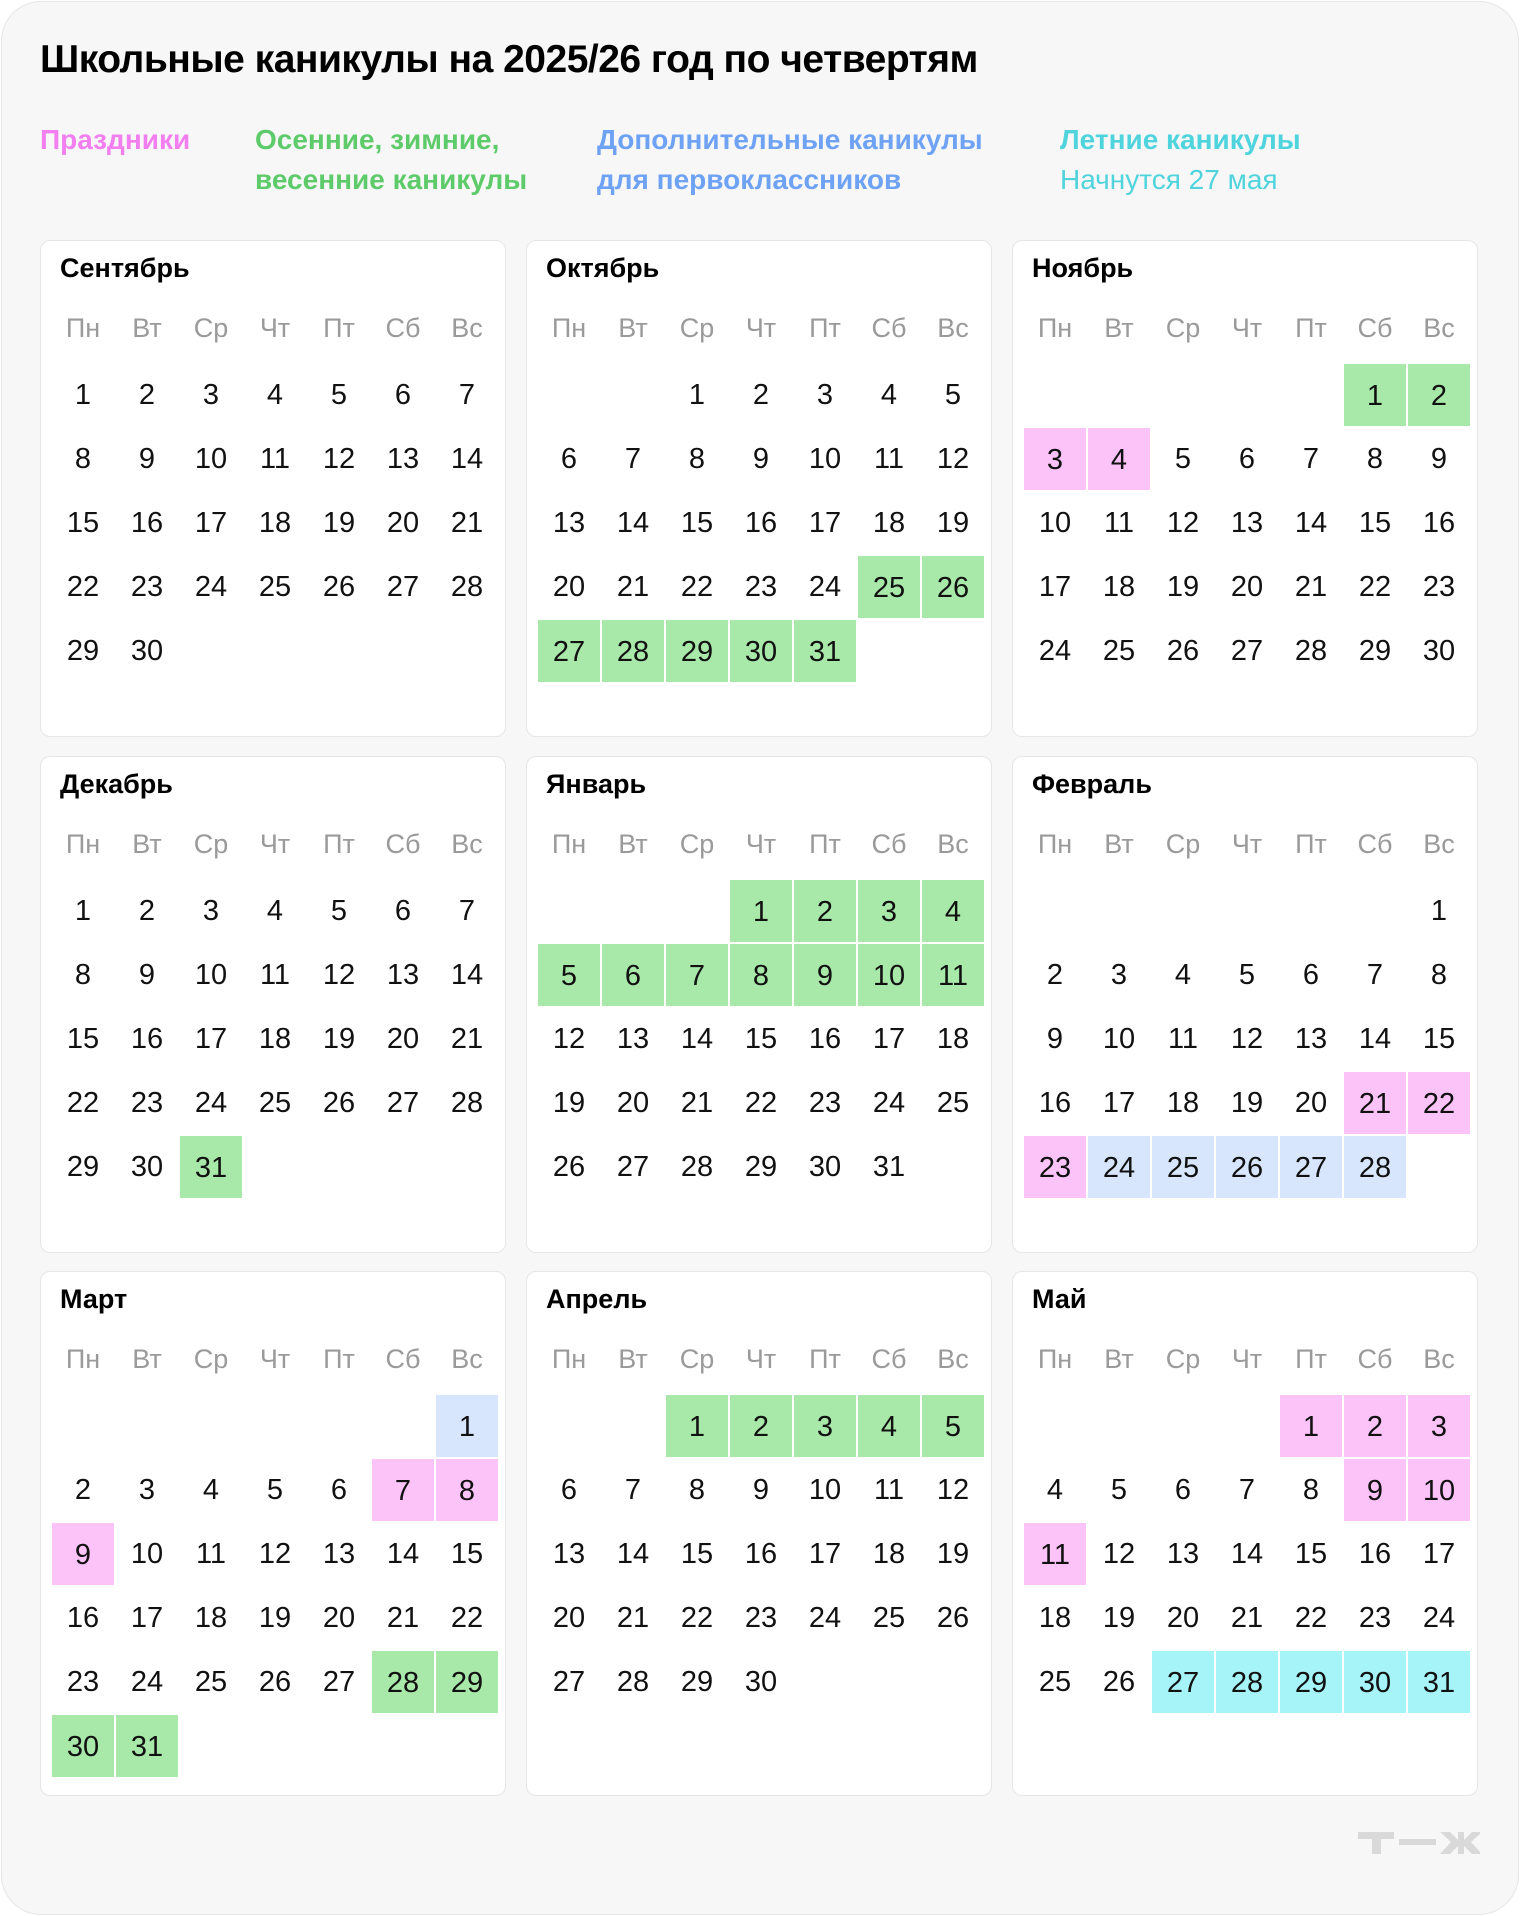  I want to click on day-cell-holiday: 8, so click(467, 1490).